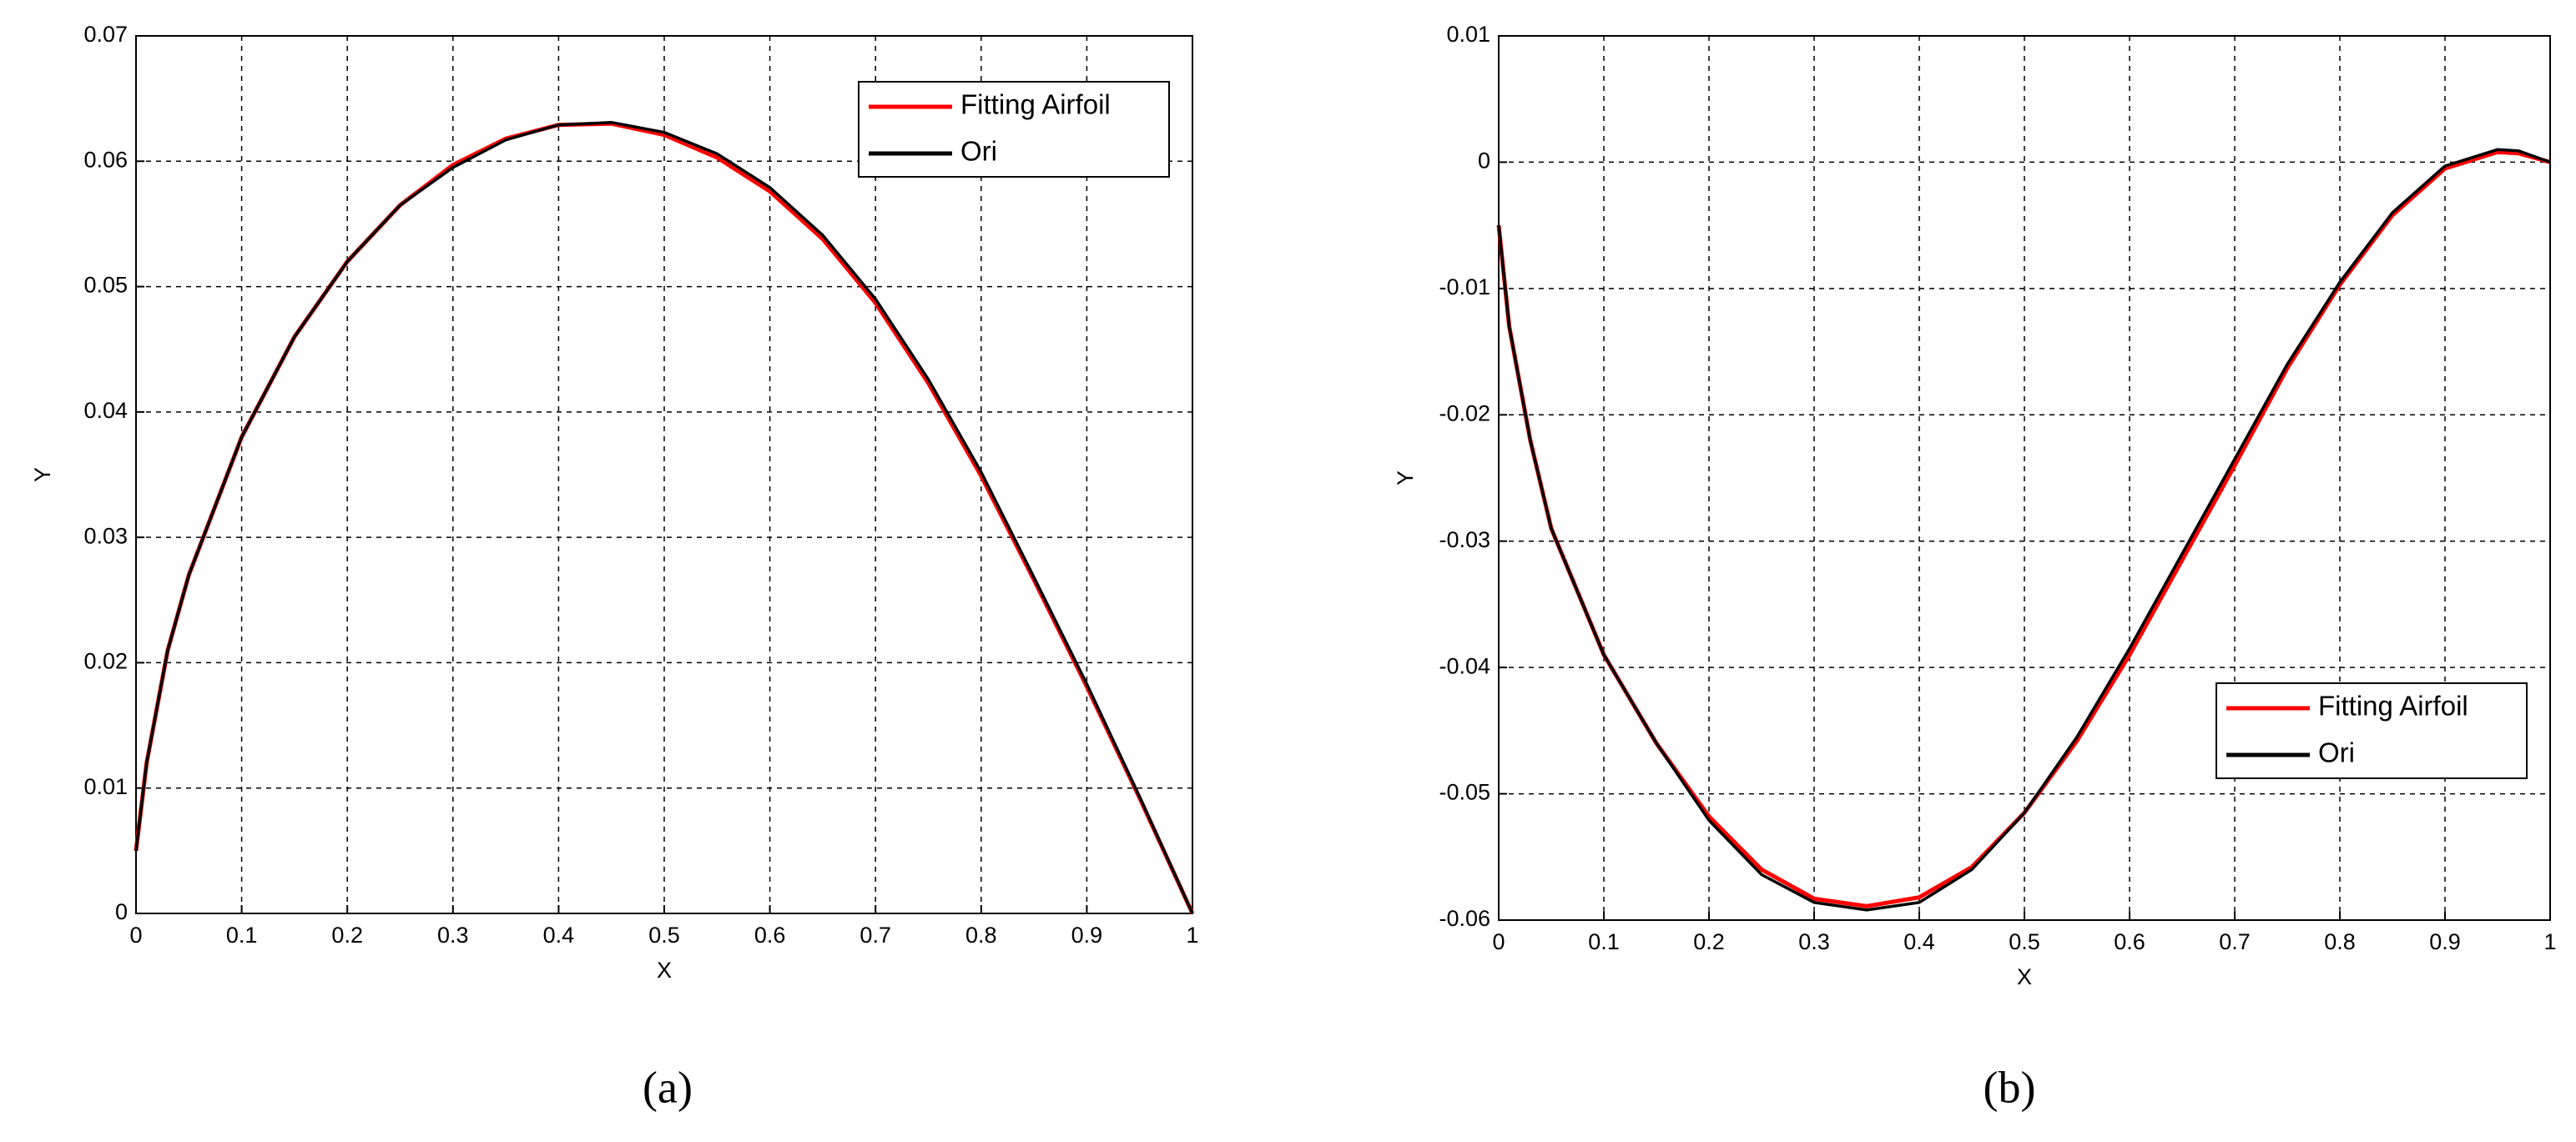 The width and height of the screenshot is (2576, 1142). Describe the element at coordinates (105, 285) in the screenshot. I see `y-tick-label: 0.05` at that location.